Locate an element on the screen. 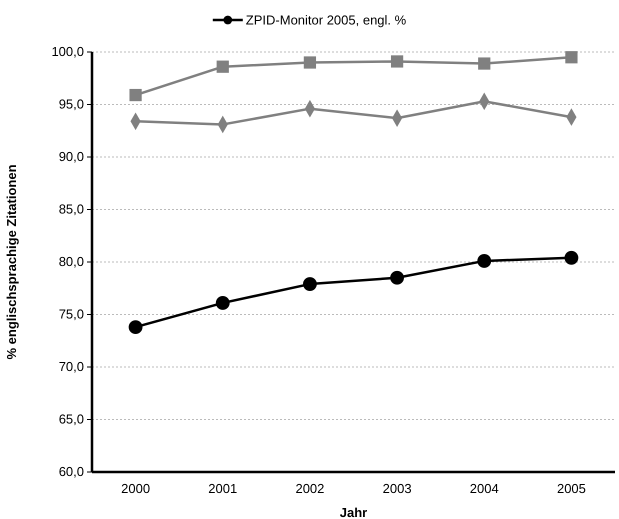 The height and width of the screenshot is (519, 619). y-tick-label: 80,0 is located at coordinates (71, 262).